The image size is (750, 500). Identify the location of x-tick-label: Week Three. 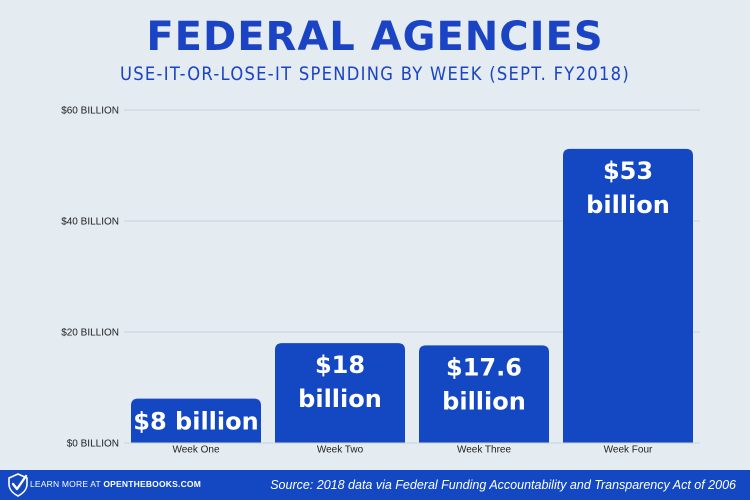
(484, 450).